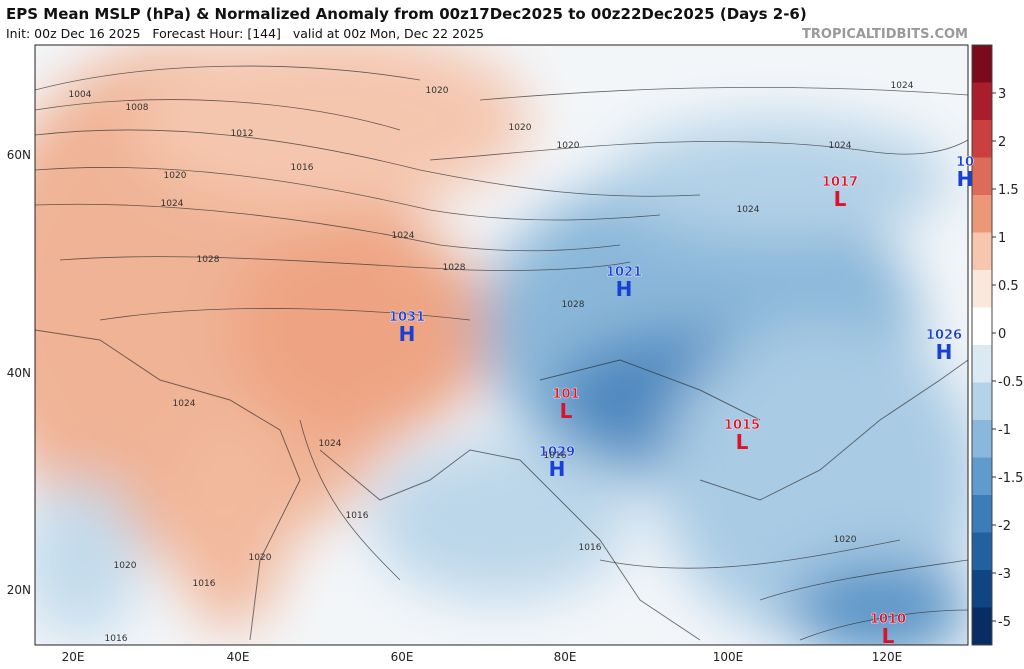  I want to click on lat-label: 60N, so click(19, 155).